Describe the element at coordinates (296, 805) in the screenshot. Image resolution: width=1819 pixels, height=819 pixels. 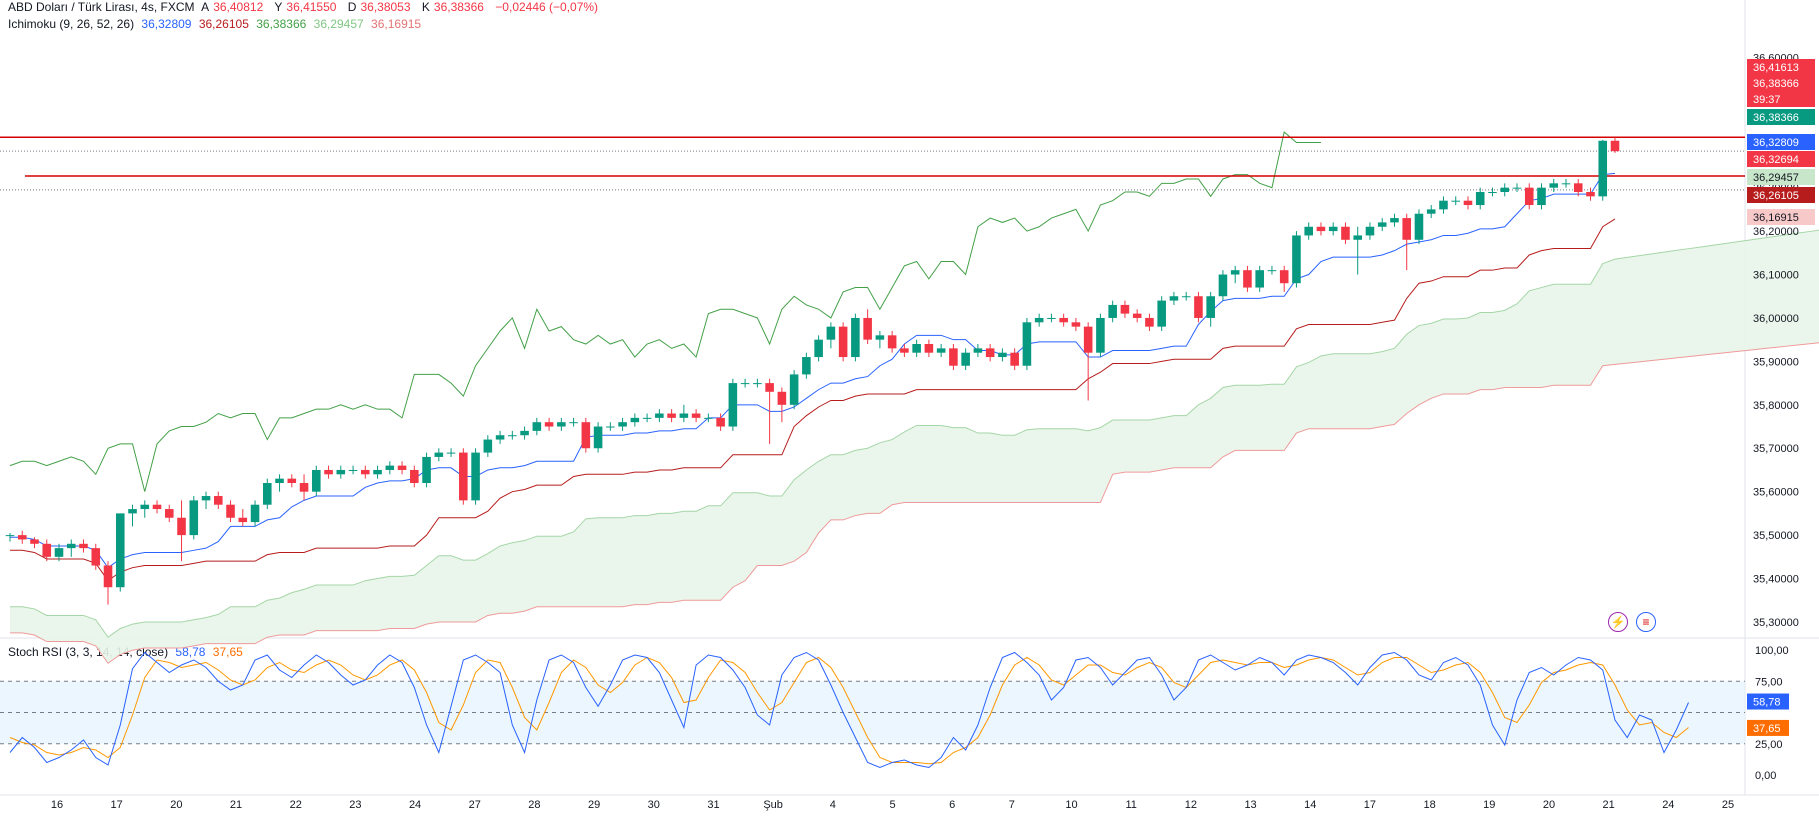
I see `time-tick-label: 22` at that location.